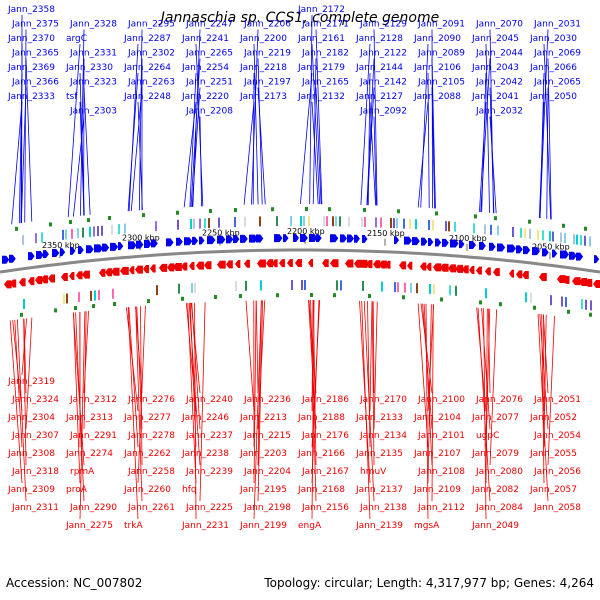 This screenshot has height=600, width=600. I want to click on reverse-gene-label: trkA, so click(133, 526).